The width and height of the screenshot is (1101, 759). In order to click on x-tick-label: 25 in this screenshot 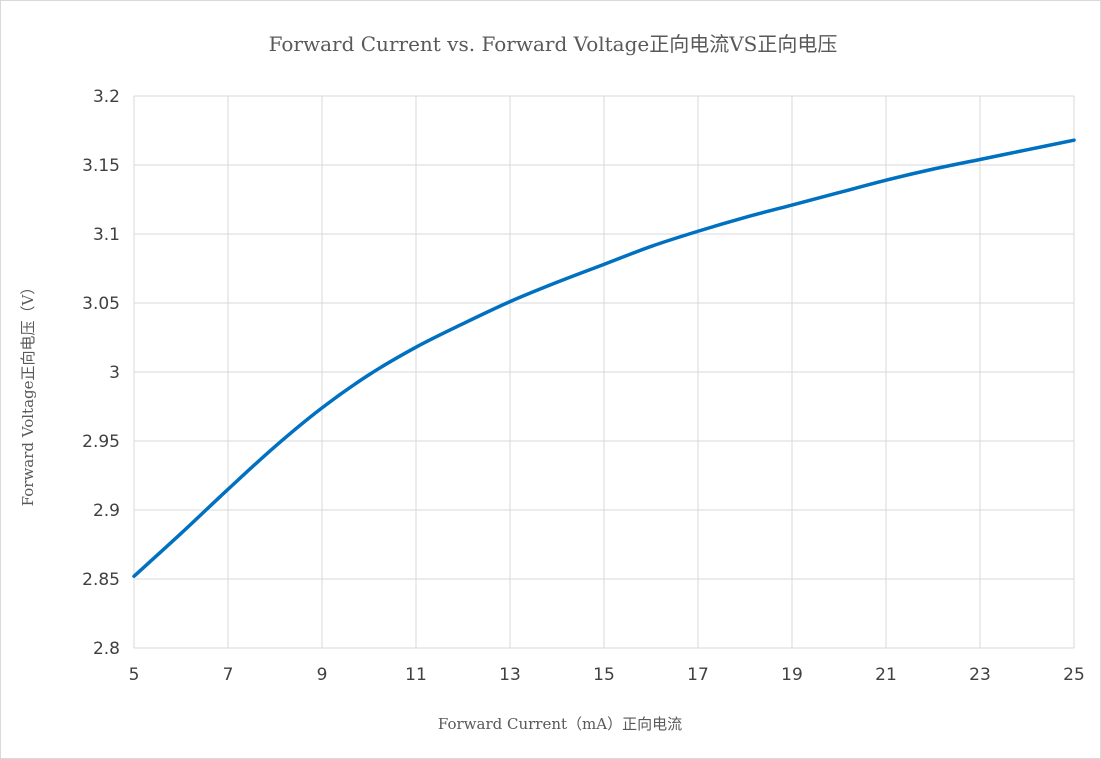, I will do `click(1074, 675)`.